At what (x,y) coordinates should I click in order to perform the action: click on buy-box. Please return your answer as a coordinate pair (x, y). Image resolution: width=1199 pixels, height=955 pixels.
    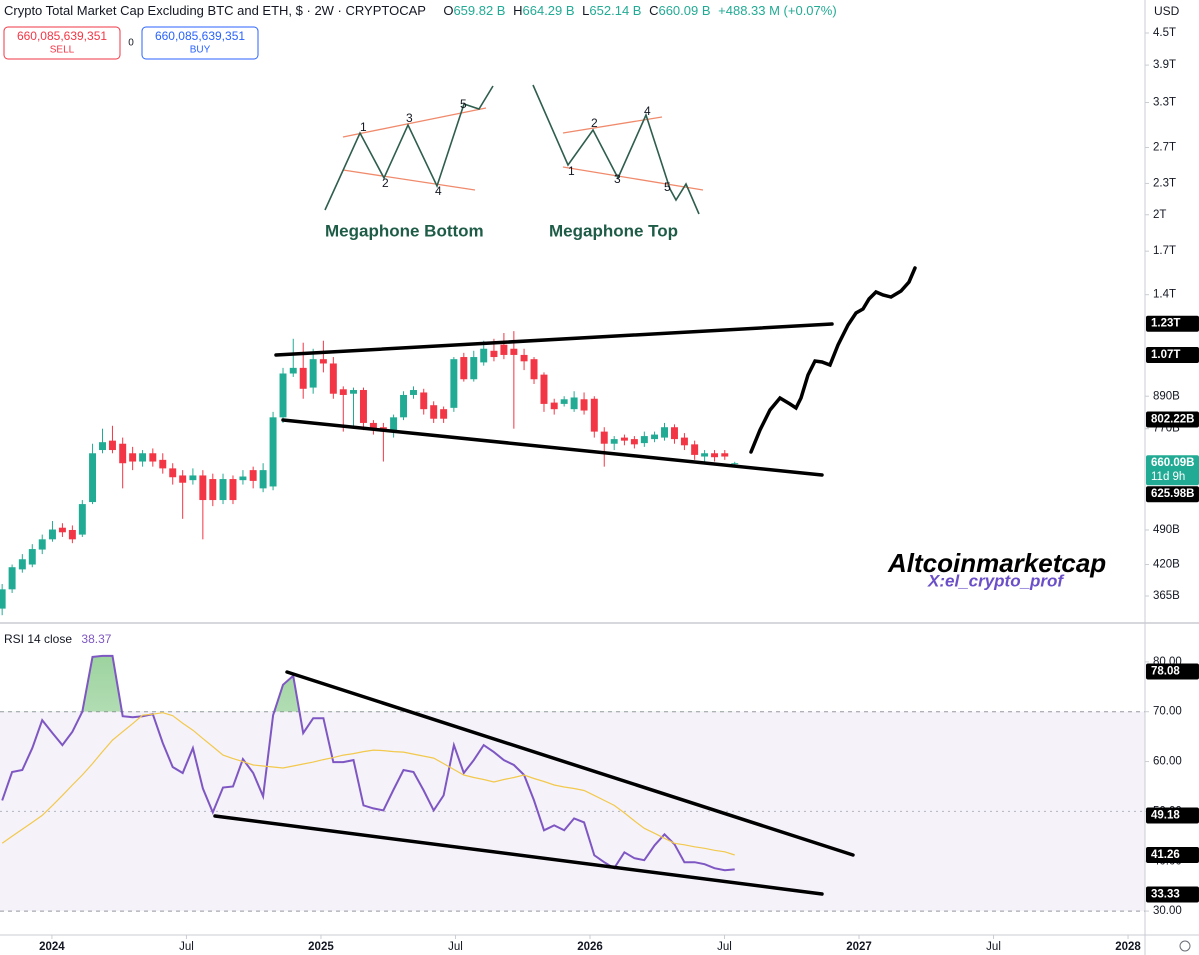
    Looking at the image, I should click on (200, 43).